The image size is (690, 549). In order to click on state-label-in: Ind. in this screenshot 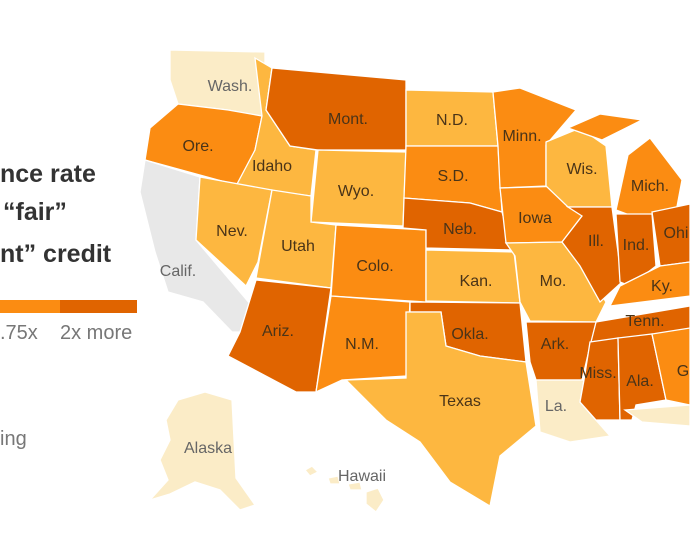, I will do `click(636, 245)`.